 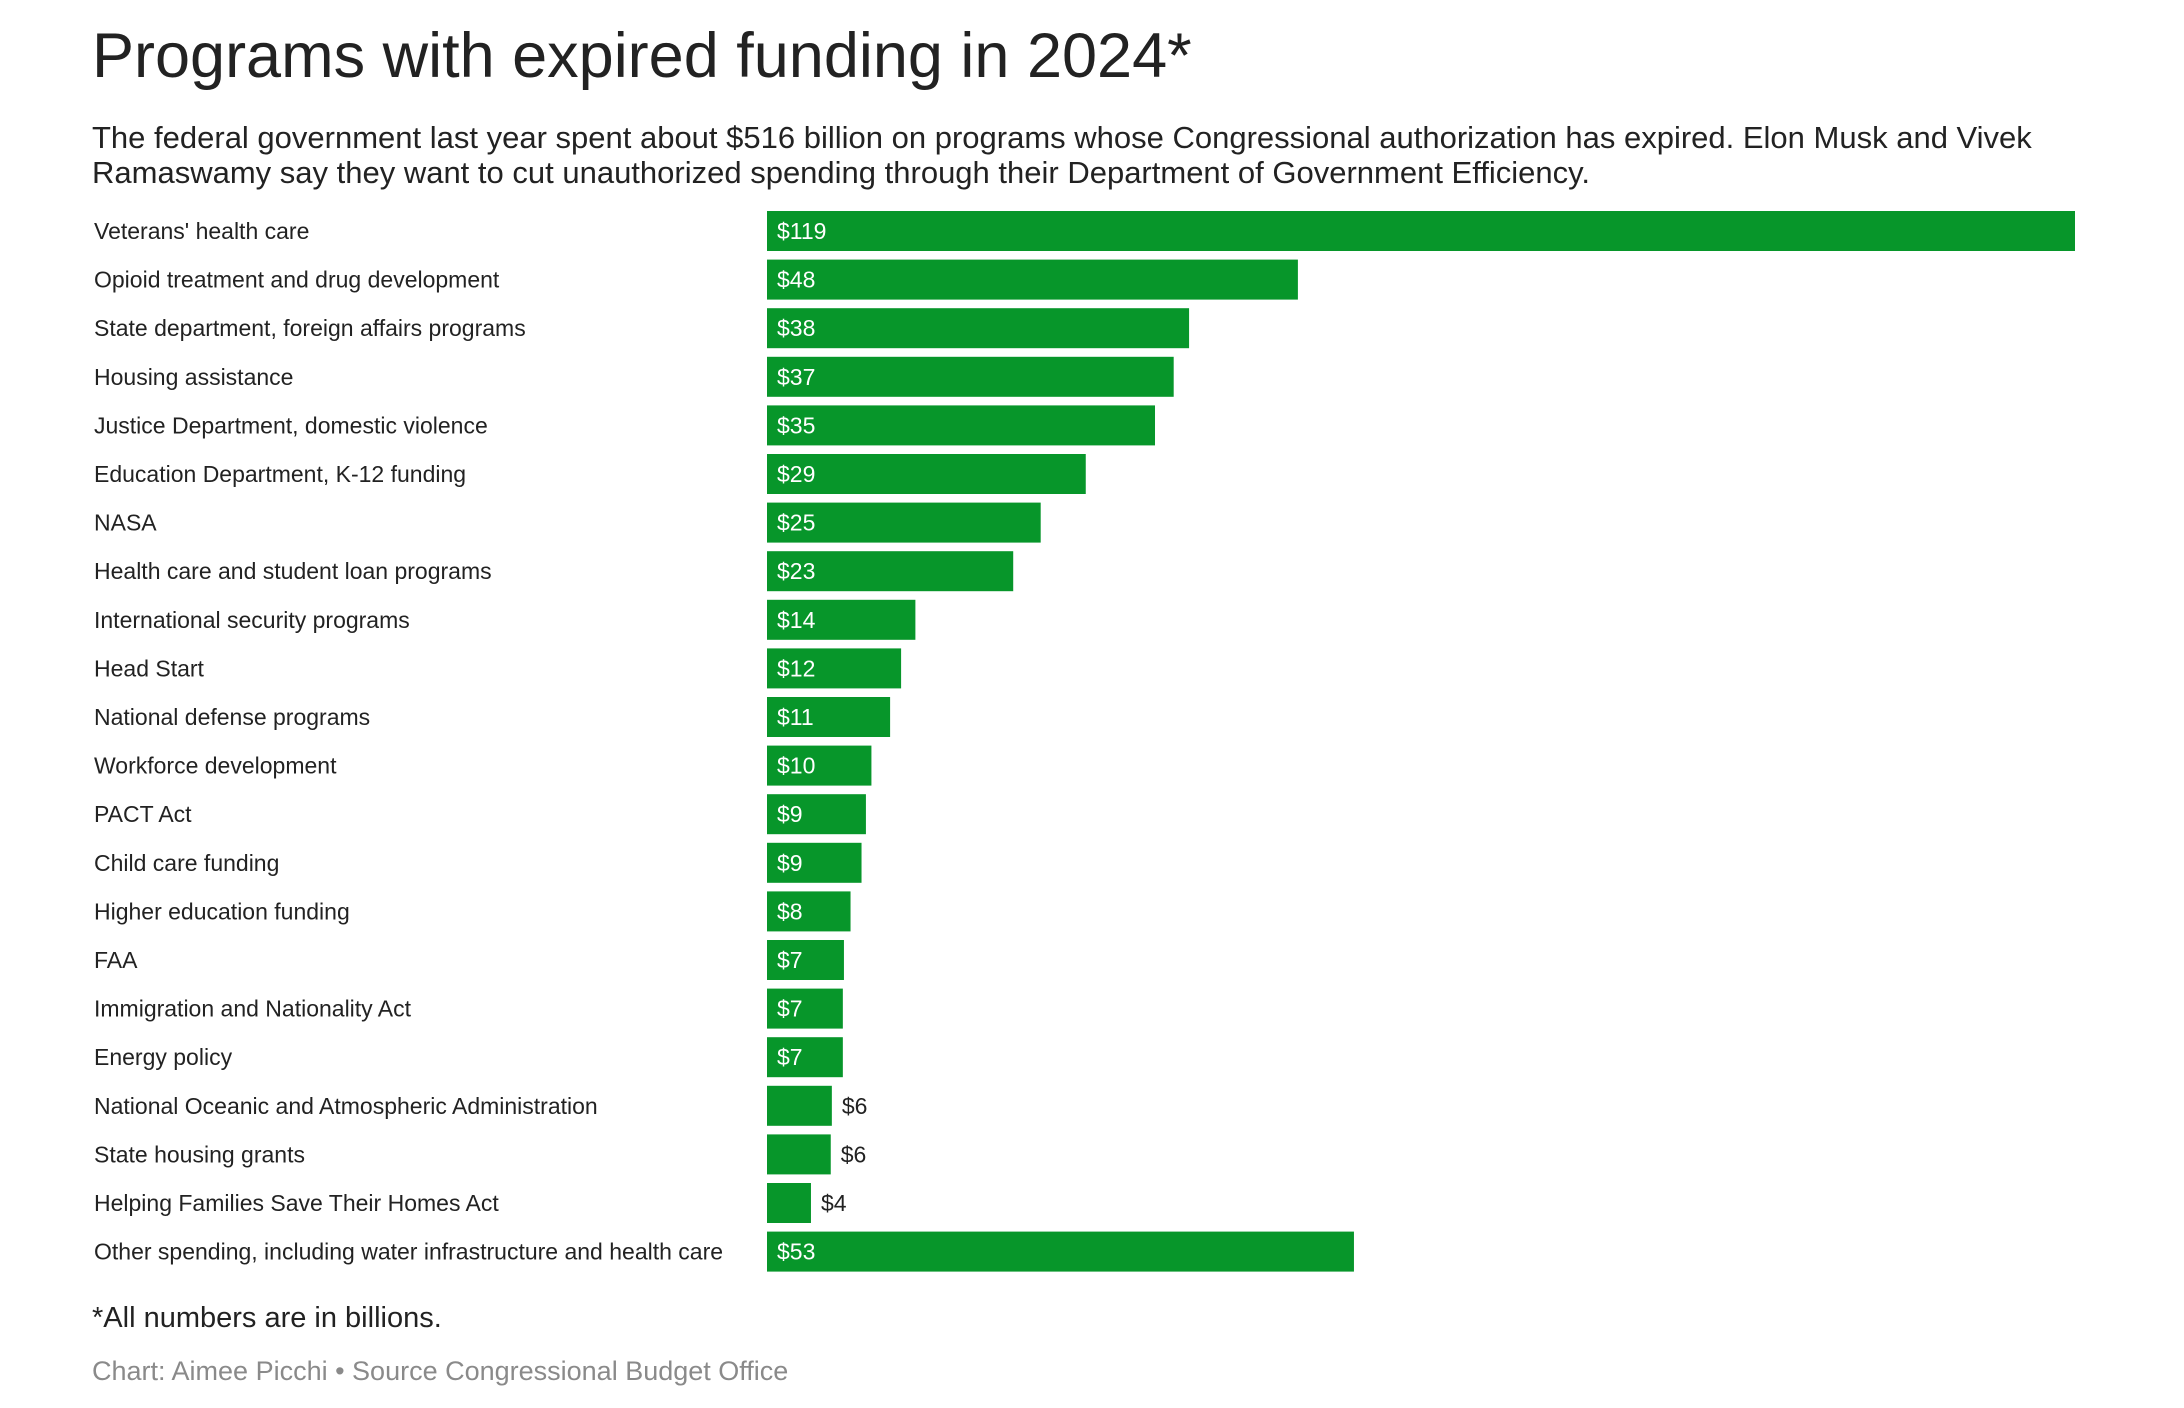 What do you see at coordinates (796, 425) in the screenshot?
I see `bar-value-label: $35` at bounding box center [796, 425].